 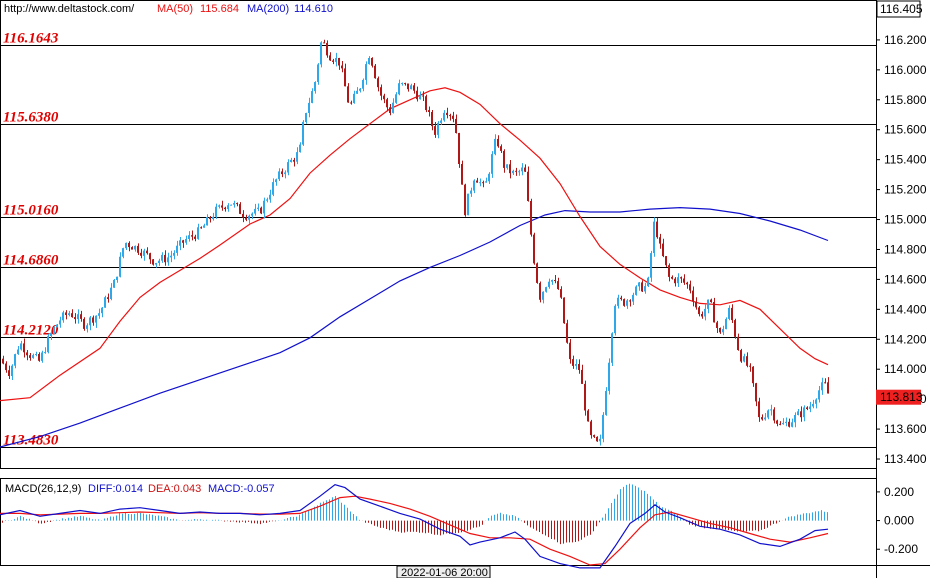 What do you see at coordinates (905, 190) in the screenshot?
I see `y-tick-label: 115.200` at bounding box center [905, 190].